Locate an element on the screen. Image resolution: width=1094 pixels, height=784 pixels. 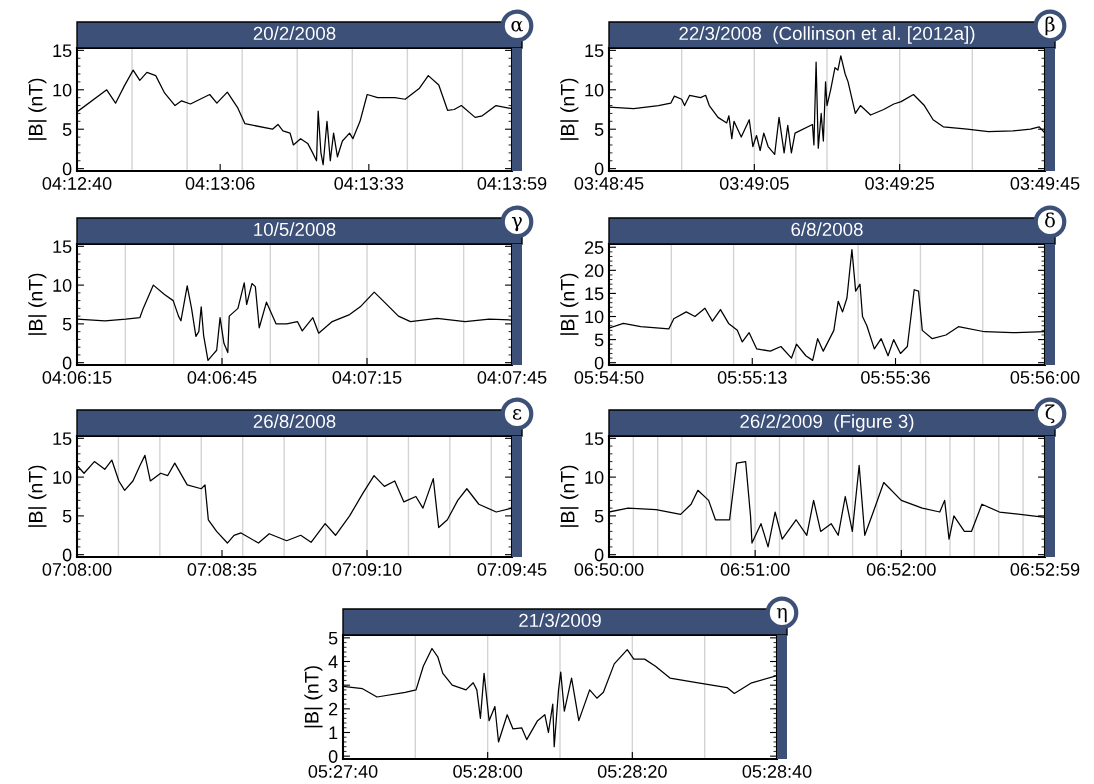
chart-title: 26/2/2009 (Figure 3) is located at coordinates (827, 423).